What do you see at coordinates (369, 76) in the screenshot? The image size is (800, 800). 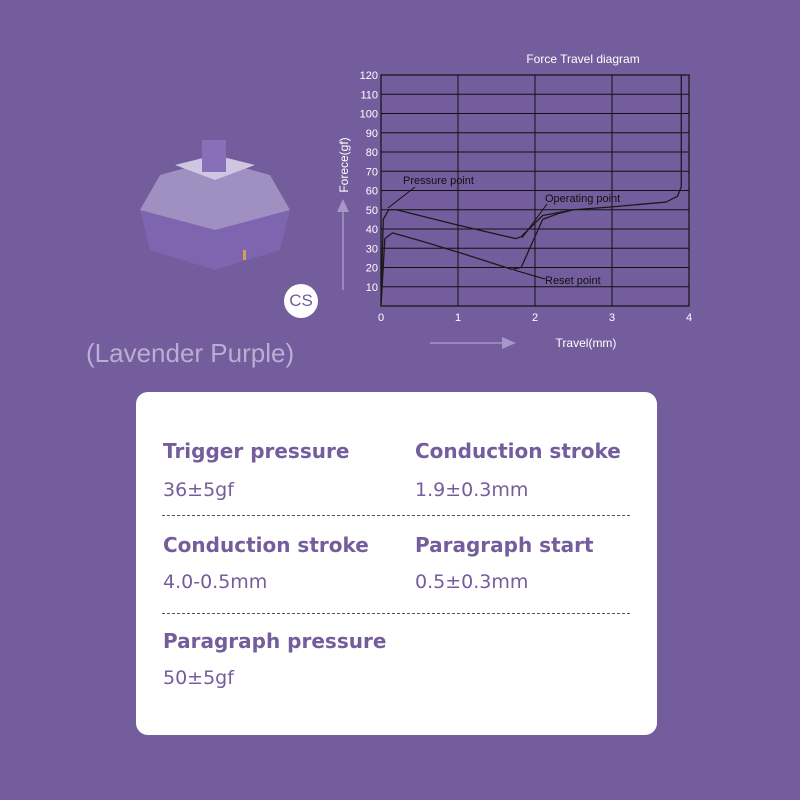 I see `y-tick-label: 120` at bounding box center [369, 76].